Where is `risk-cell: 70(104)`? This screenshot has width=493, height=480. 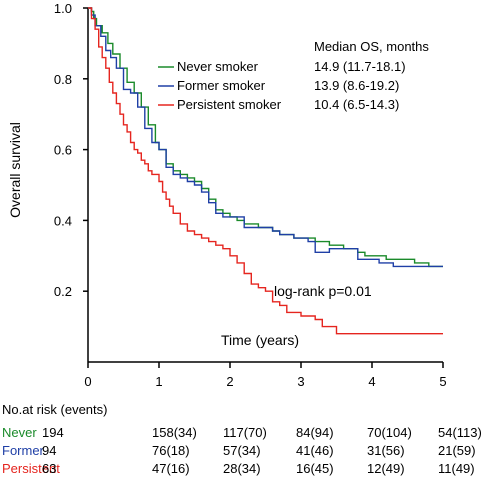
risk-cell: 70(104) is located at coordinates (389, 432).